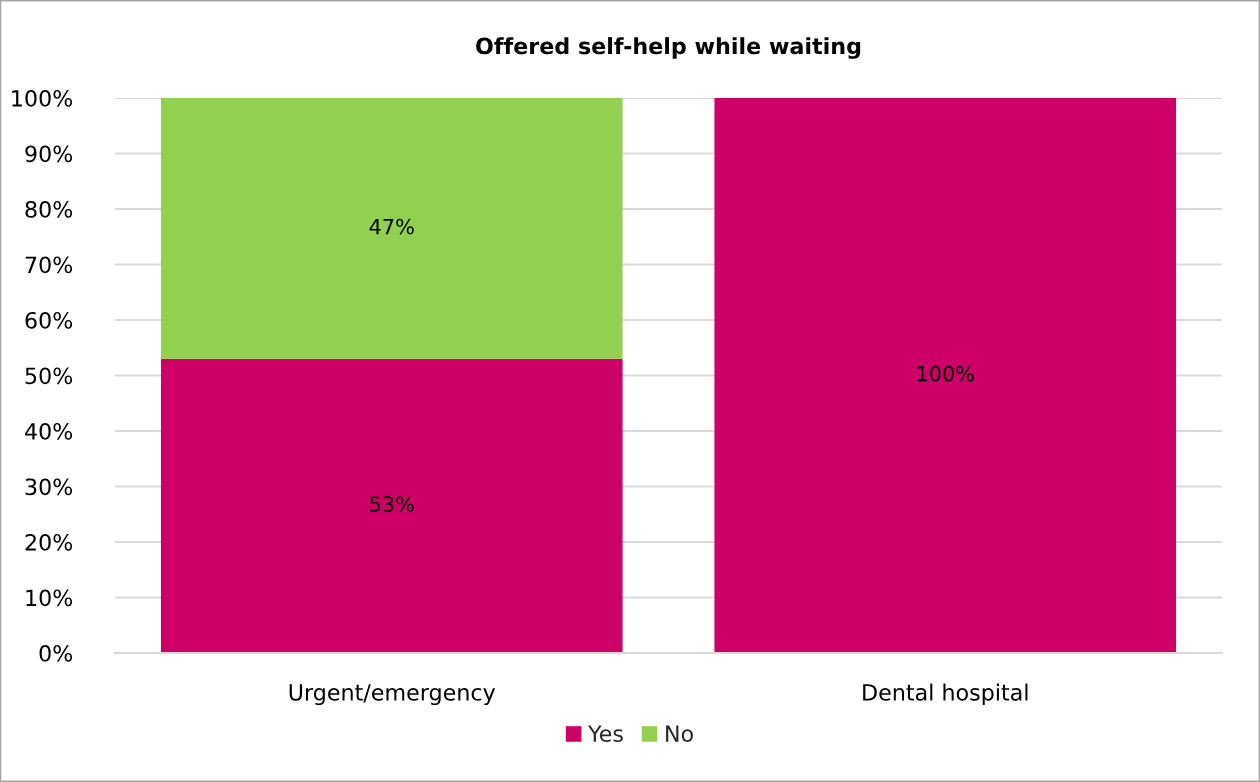  Describe the element at coordinates (605, 734) in the screenshot. I see `legend-label: Yes` at that location.